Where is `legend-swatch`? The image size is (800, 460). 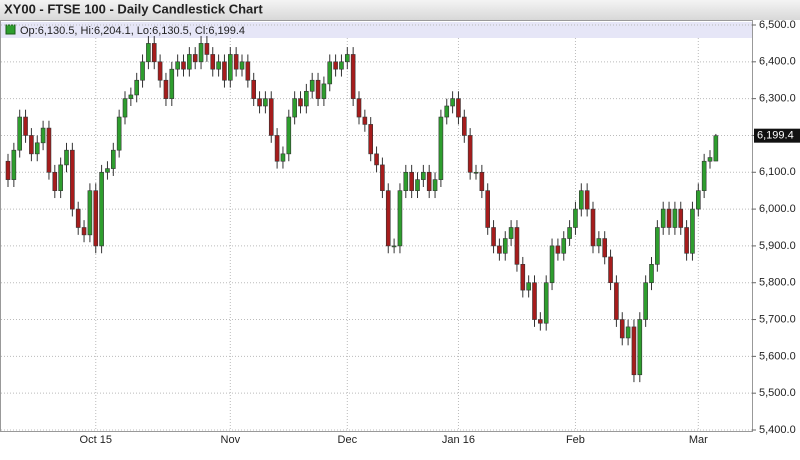
legend-swatch is located at coordinates (10, 29).